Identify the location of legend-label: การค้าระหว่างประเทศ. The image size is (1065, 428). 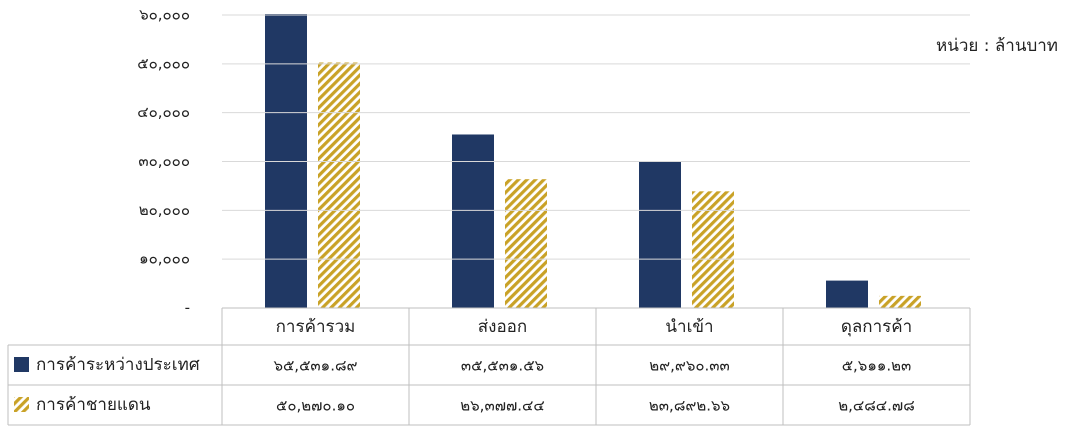
(118, 365).